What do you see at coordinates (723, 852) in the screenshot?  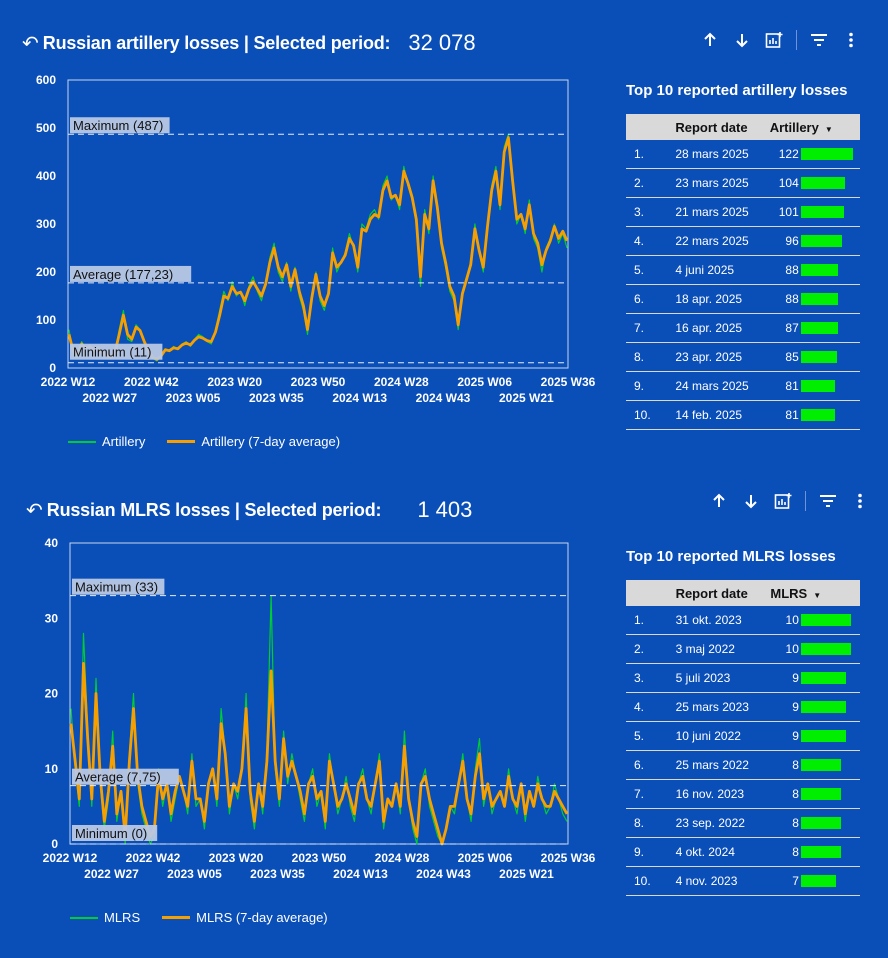 I see `date-cell: 4 okt. 2024` at bounding box center [723, 852].